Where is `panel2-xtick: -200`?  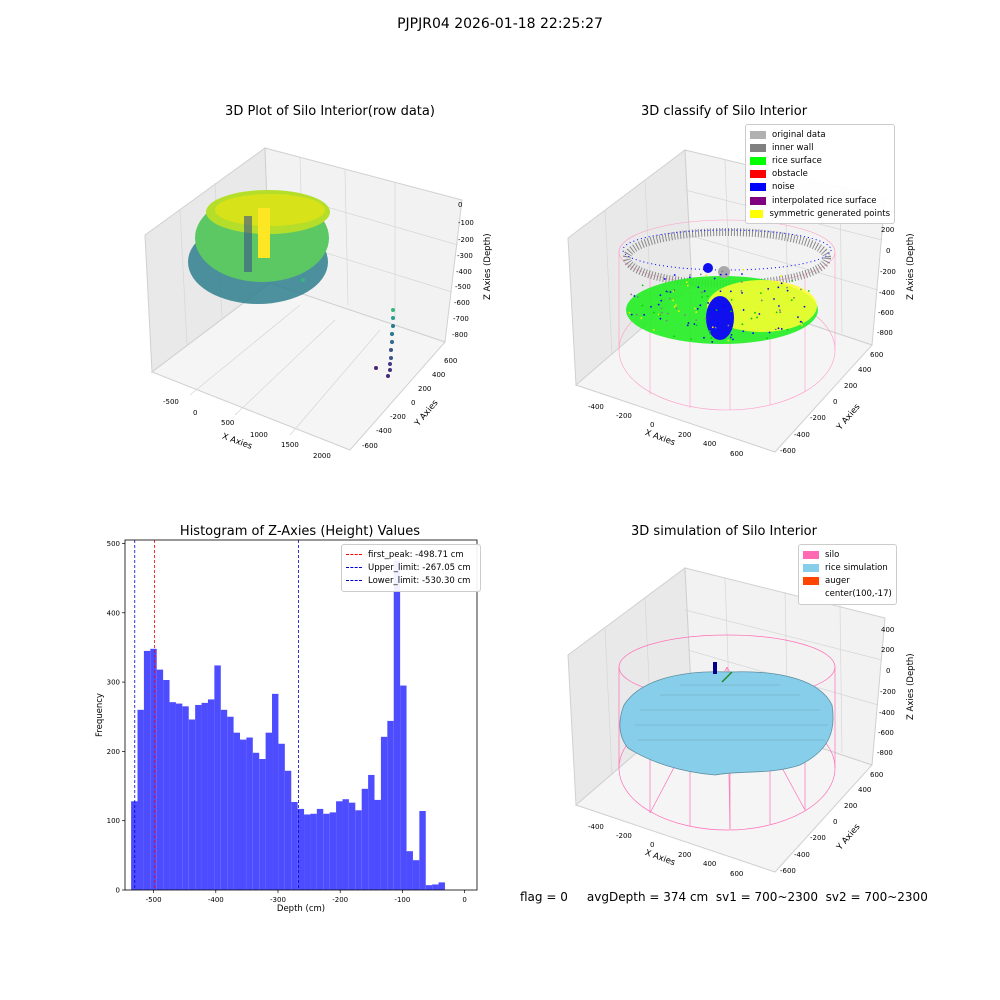
panel2-xtick: -200 is located at coordinates (624, 416).